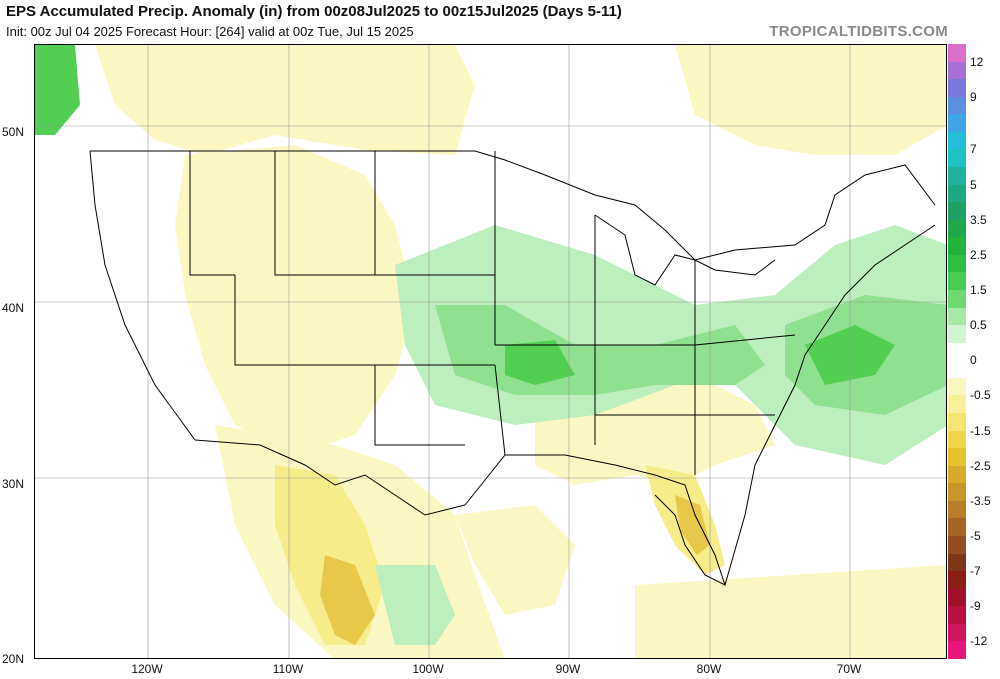 The width and height of the screenshot is (1000, 679). What do you see at coordinates (810, 100) in the screenshot?
I see `dry-region-quebec` at bounding box center [810, 100].